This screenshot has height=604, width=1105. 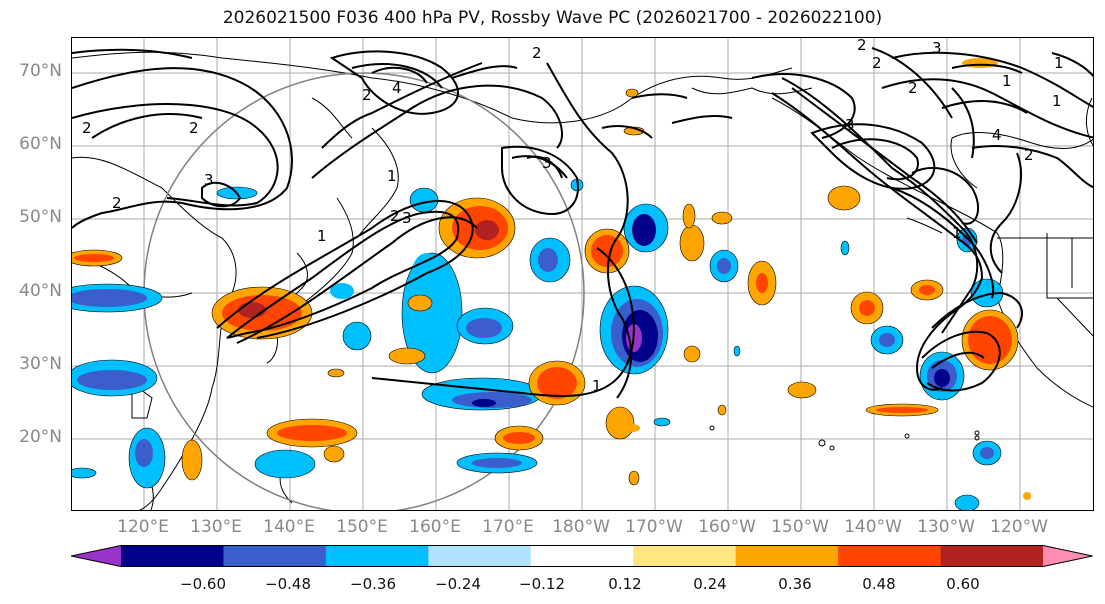 What do you see at coordinates (508, 527) in the screenshot?
I see `lon-label-170e: 170°E` at bounding box center [508, 527].